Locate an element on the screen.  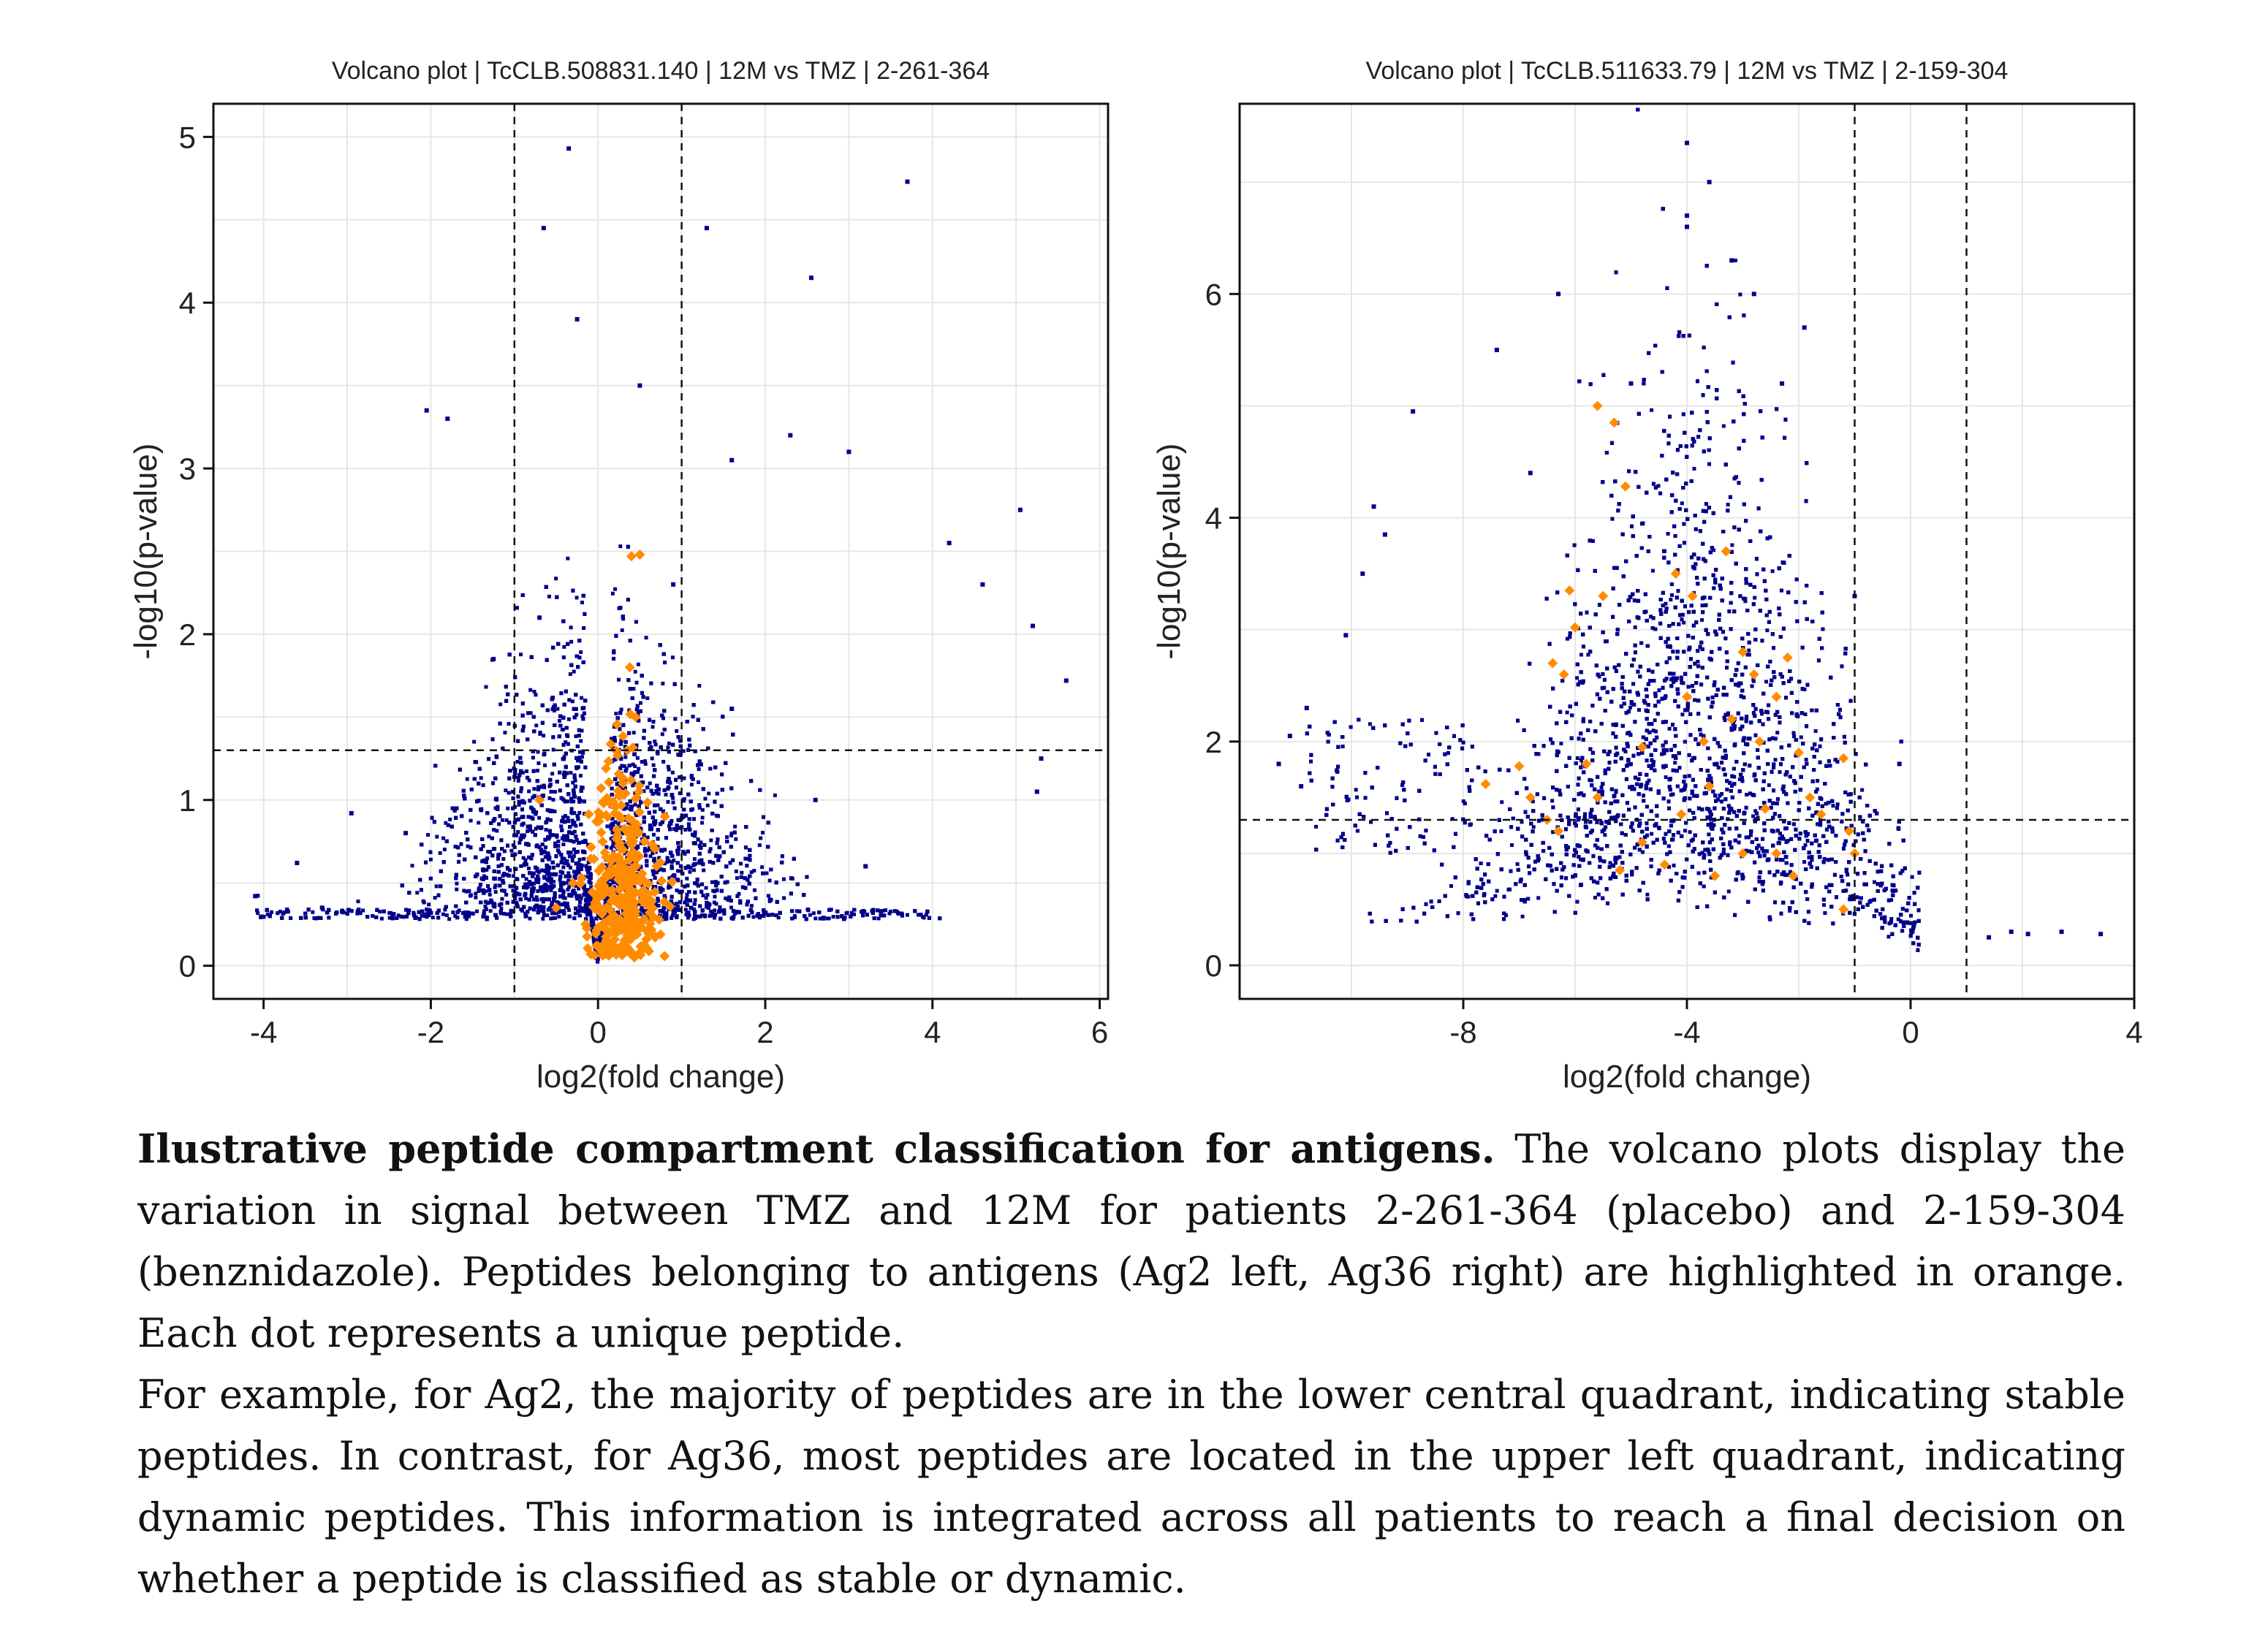
y-tick-label: 6 is located at coordinates (1213, 294).